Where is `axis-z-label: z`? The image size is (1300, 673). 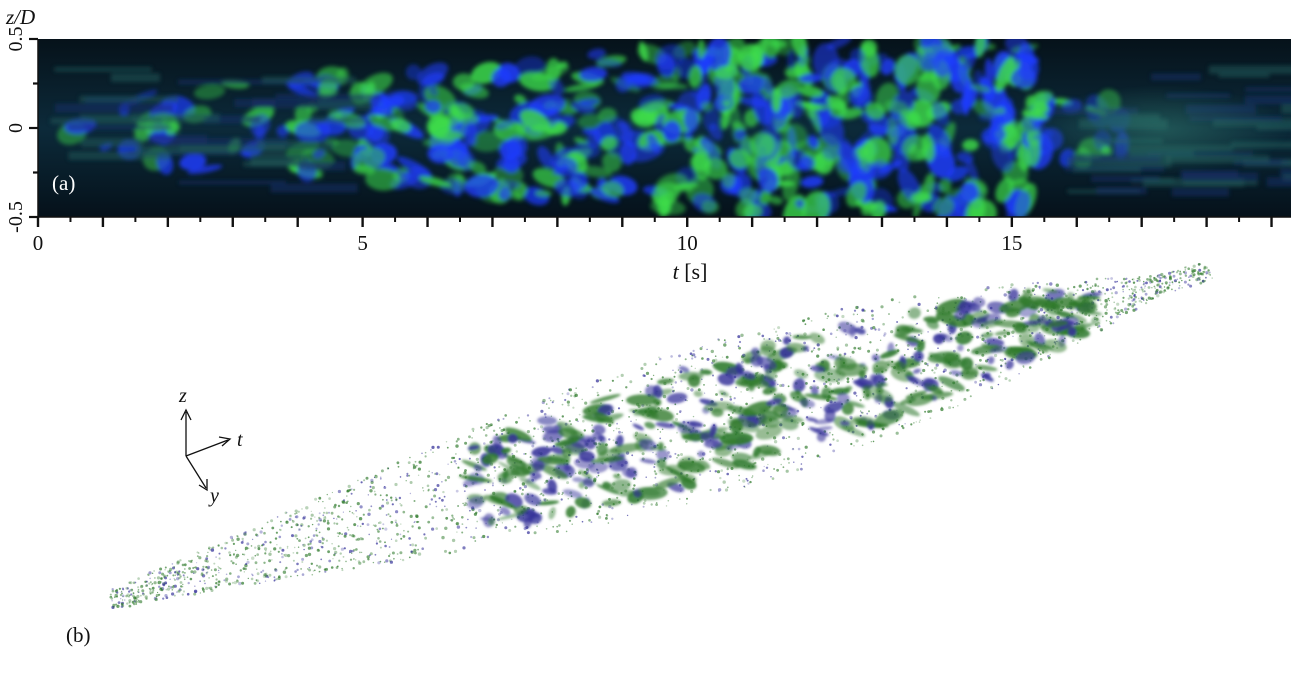 axis-z-label: z is located at coordinates (182, 396).